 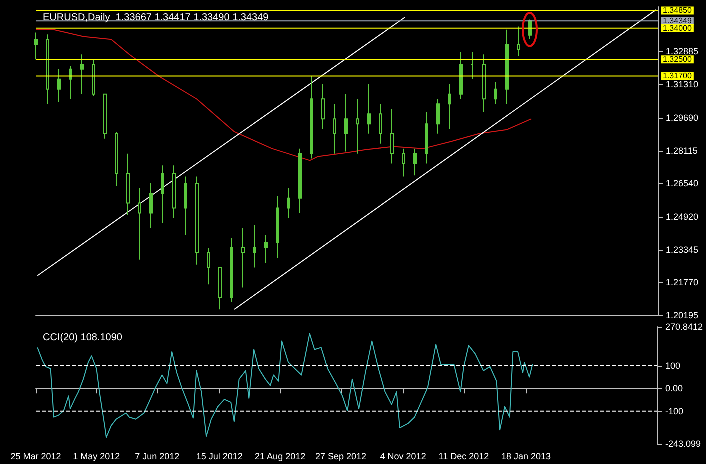 What do you see at coordinates (677, 28) in the screenshot?
I see `ref-line-label: 1.34000` at bounding box center [677, 28].